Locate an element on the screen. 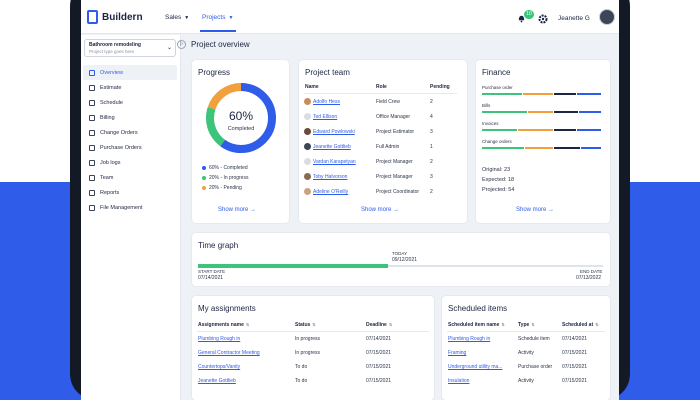 This screenshot has width=700, height=400. logo-icon is located at coordinates (92, 17).